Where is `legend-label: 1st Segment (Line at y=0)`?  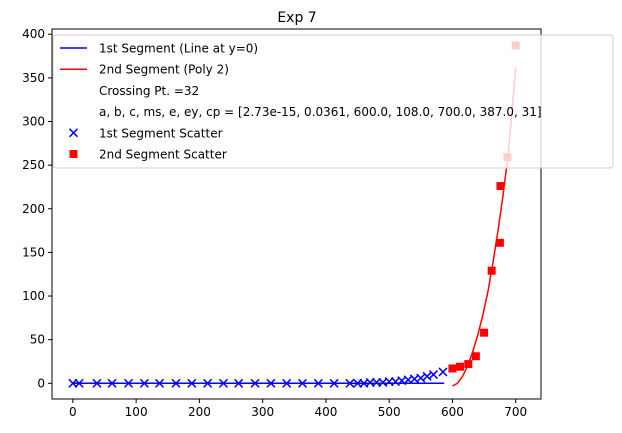
legend-label: 1st Segment (Line at y=0) is located at coordinates (178, 49).